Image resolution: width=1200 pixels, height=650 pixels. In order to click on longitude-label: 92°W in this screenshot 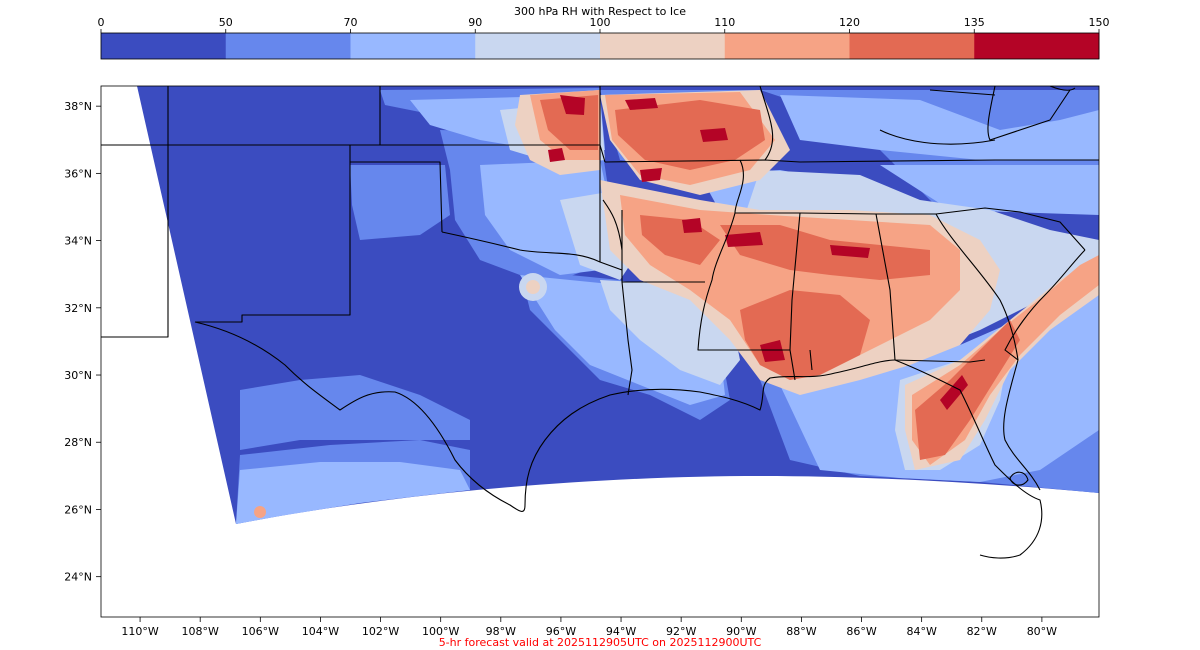, I will do `click(681, 631)`.